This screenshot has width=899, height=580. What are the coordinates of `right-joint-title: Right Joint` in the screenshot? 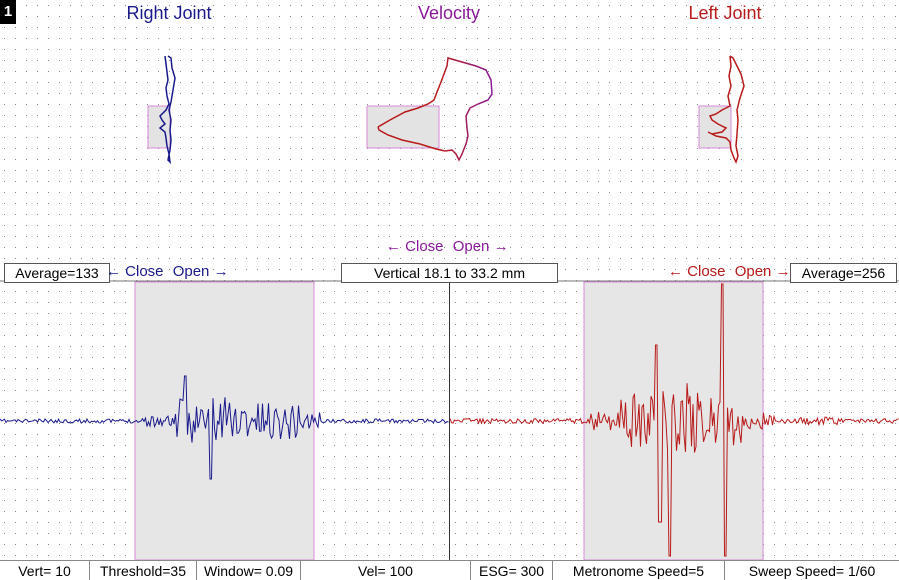 It's located at (169, 13).